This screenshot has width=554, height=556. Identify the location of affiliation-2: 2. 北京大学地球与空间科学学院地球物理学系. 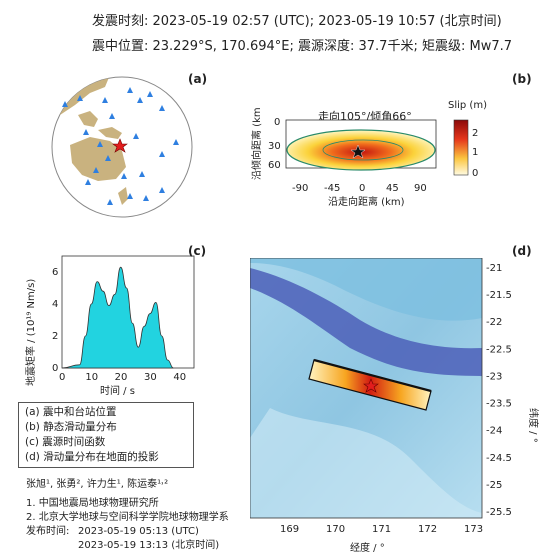
(127, 517).